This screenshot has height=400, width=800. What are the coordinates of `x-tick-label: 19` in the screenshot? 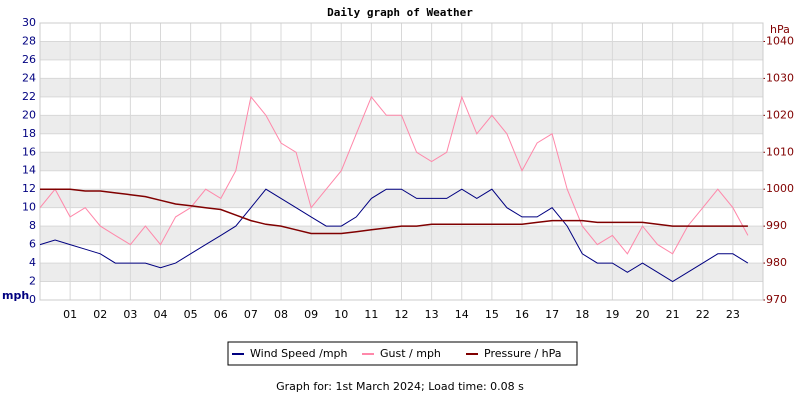 It's located at (612, 314).